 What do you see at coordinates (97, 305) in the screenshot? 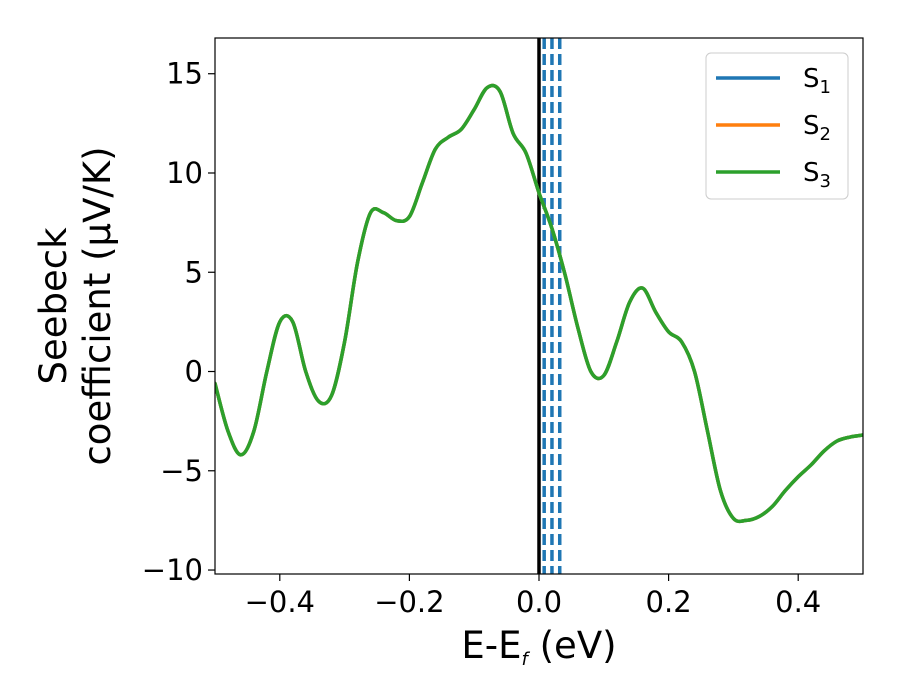
I see `svg-text: coefficient (μV/K)` at bounding box center [97, 305].